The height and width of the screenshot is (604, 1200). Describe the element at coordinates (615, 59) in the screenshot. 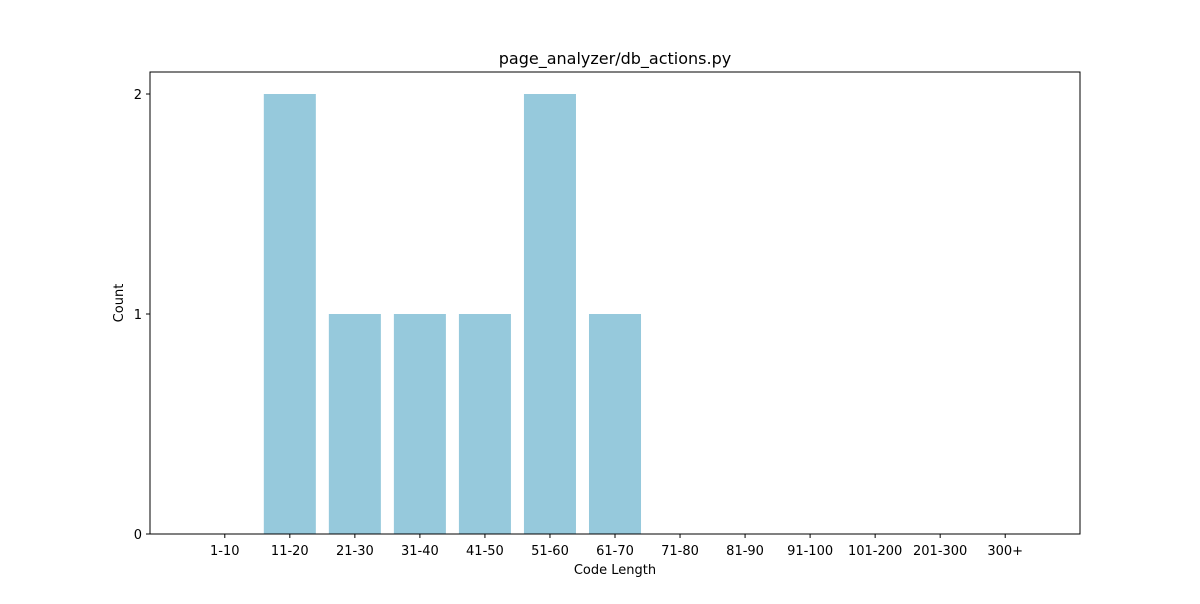

I see `chart-title: page_analyzer/db_actions.py` at that location.